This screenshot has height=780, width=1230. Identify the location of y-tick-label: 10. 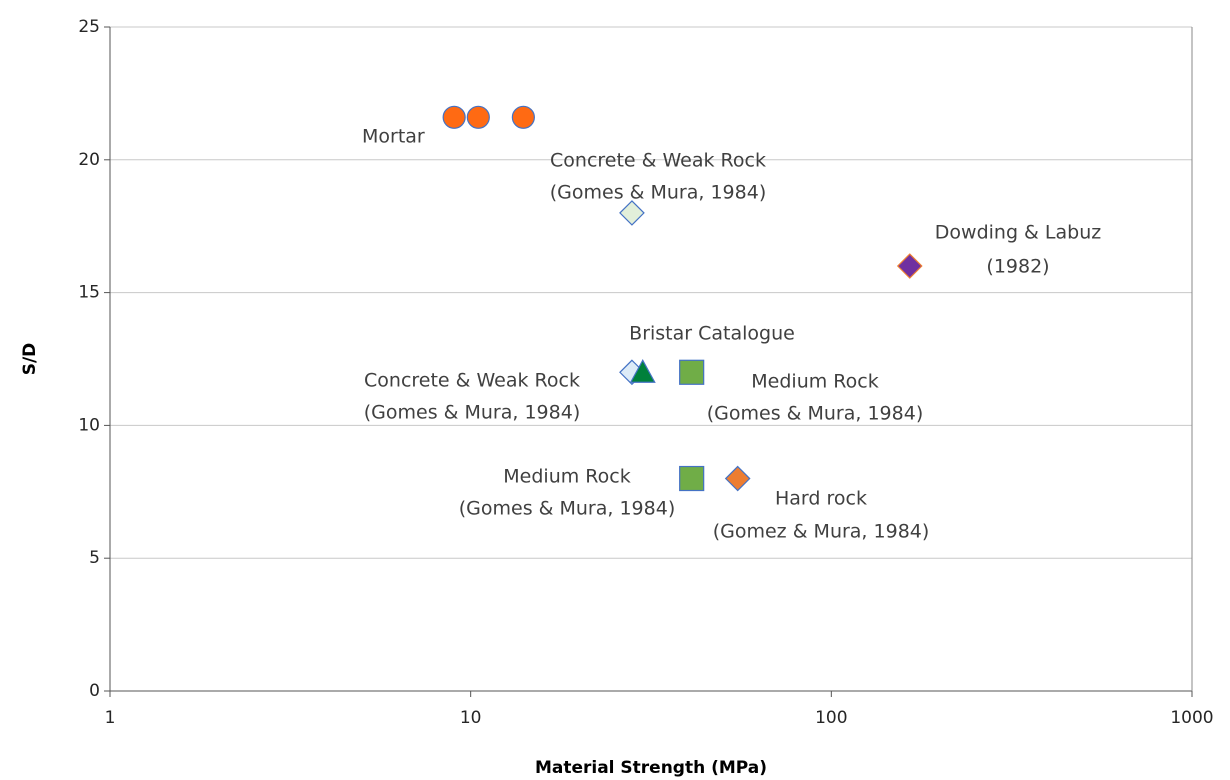
(89, 425).